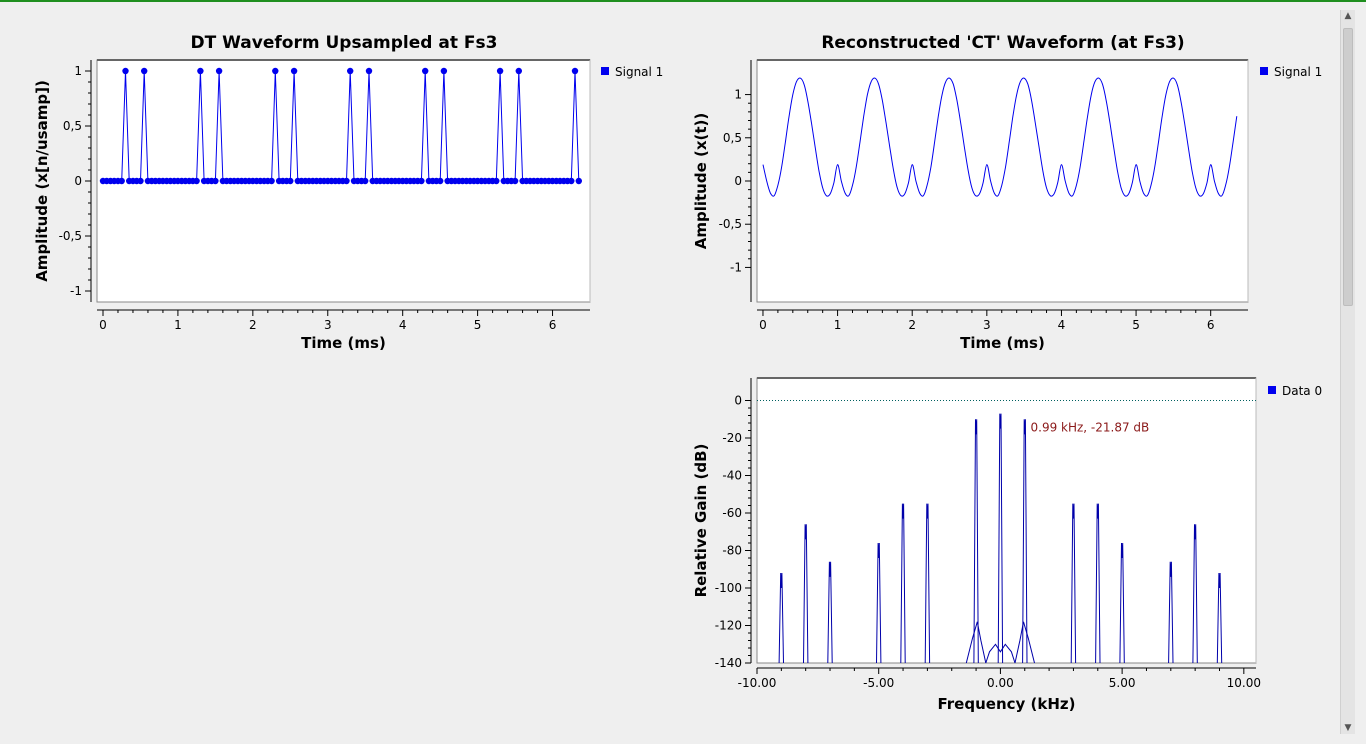 This screenshot has height=744, width=1366. I want to click on freq-x-axis-label: Frequency (kHz), so click(1007, 704).